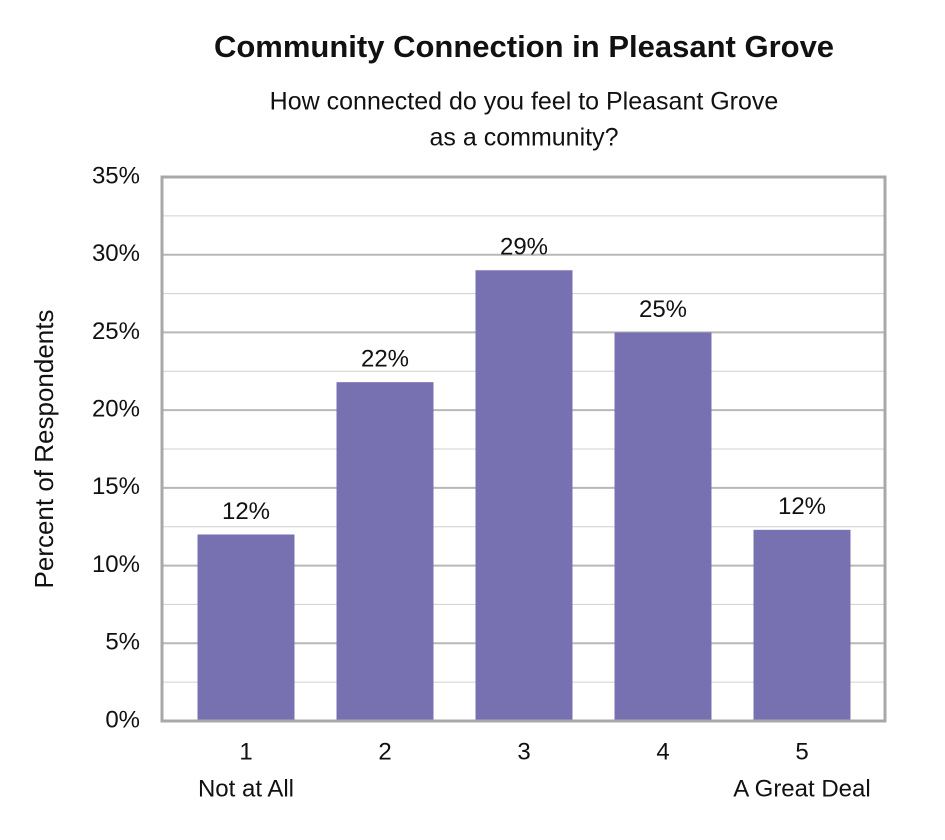 The height and width of the screenshot is (840, 945). What do you see at coordinates (663, 309) in the screenshot?
I see `value-label: 25%` at bounding box center [663, 309].